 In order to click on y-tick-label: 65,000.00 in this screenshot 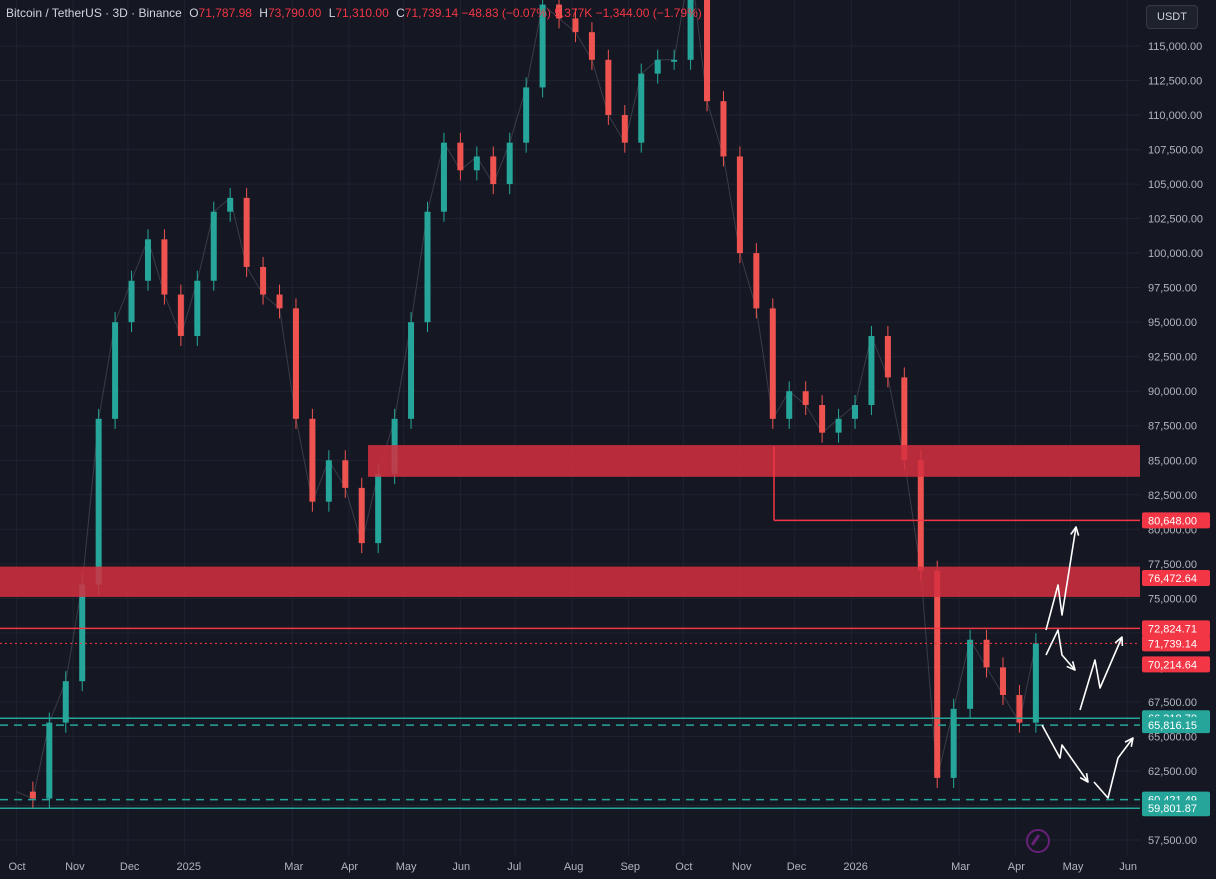, I will do `click(1172, 737)`.